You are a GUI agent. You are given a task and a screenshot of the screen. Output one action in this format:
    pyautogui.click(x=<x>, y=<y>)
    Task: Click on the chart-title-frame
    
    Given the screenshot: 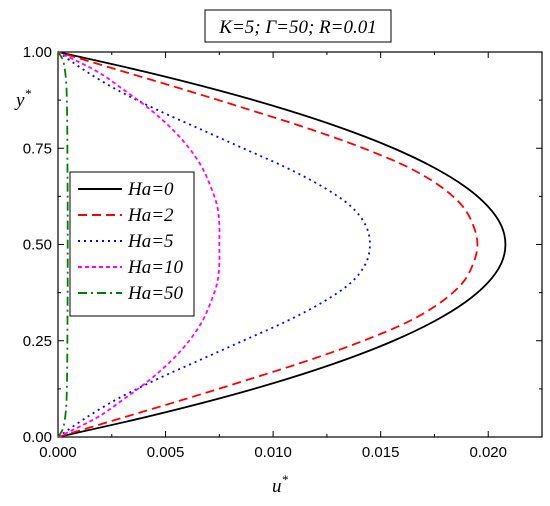 What is the action you would take?
    pyautogui.click(x=298, y=26)
    